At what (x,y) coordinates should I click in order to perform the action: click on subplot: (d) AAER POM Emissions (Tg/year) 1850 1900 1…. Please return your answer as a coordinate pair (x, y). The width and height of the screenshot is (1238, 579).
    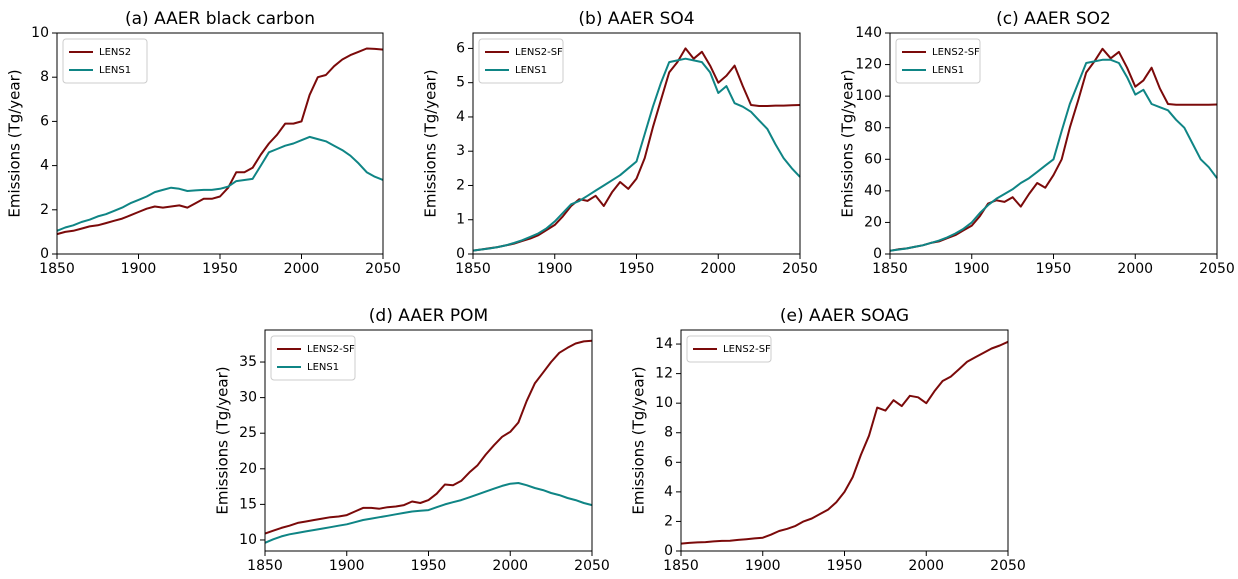
    Looking at the image, I should click on (412, 440).